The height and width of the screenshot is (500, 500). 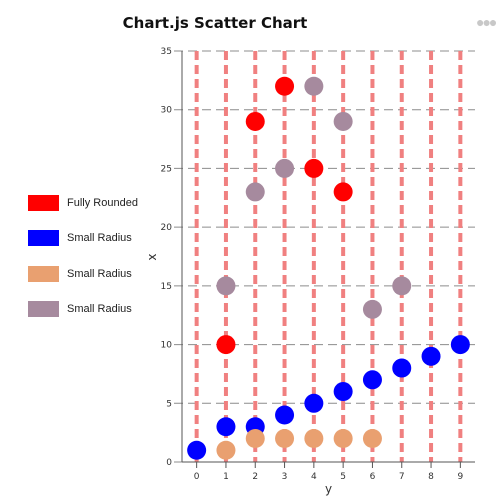 I want to click on x-tick-label: 8, so click(x=431, y=477).